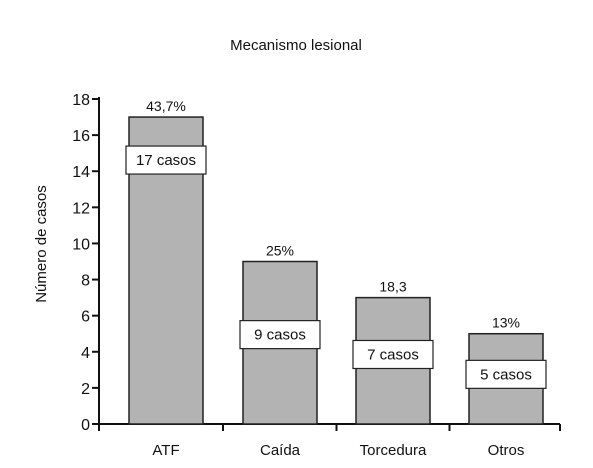 Image resolution: width=593 pixels, height=468 pixels. I want to click on y-tick-label: 0, so click(85, 425).